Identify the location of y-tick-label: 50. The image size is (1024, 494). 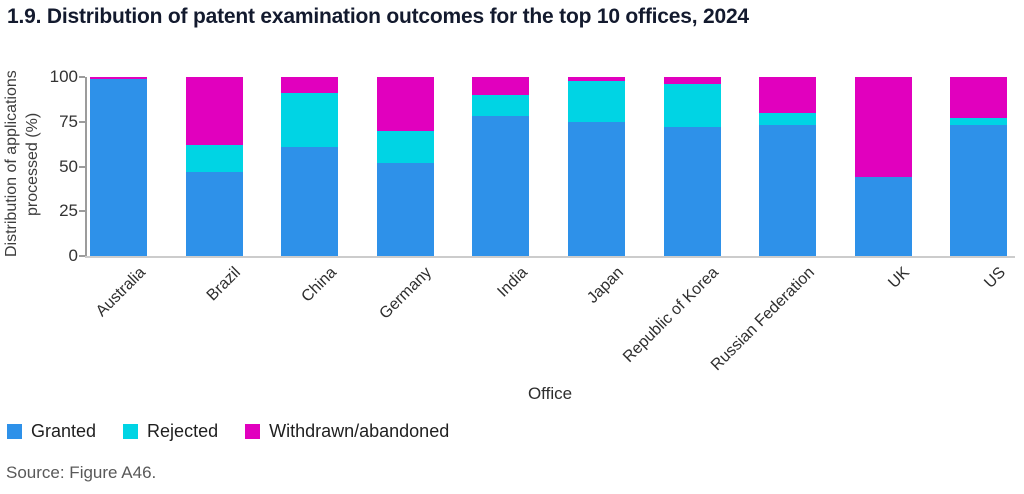
(68, 166).